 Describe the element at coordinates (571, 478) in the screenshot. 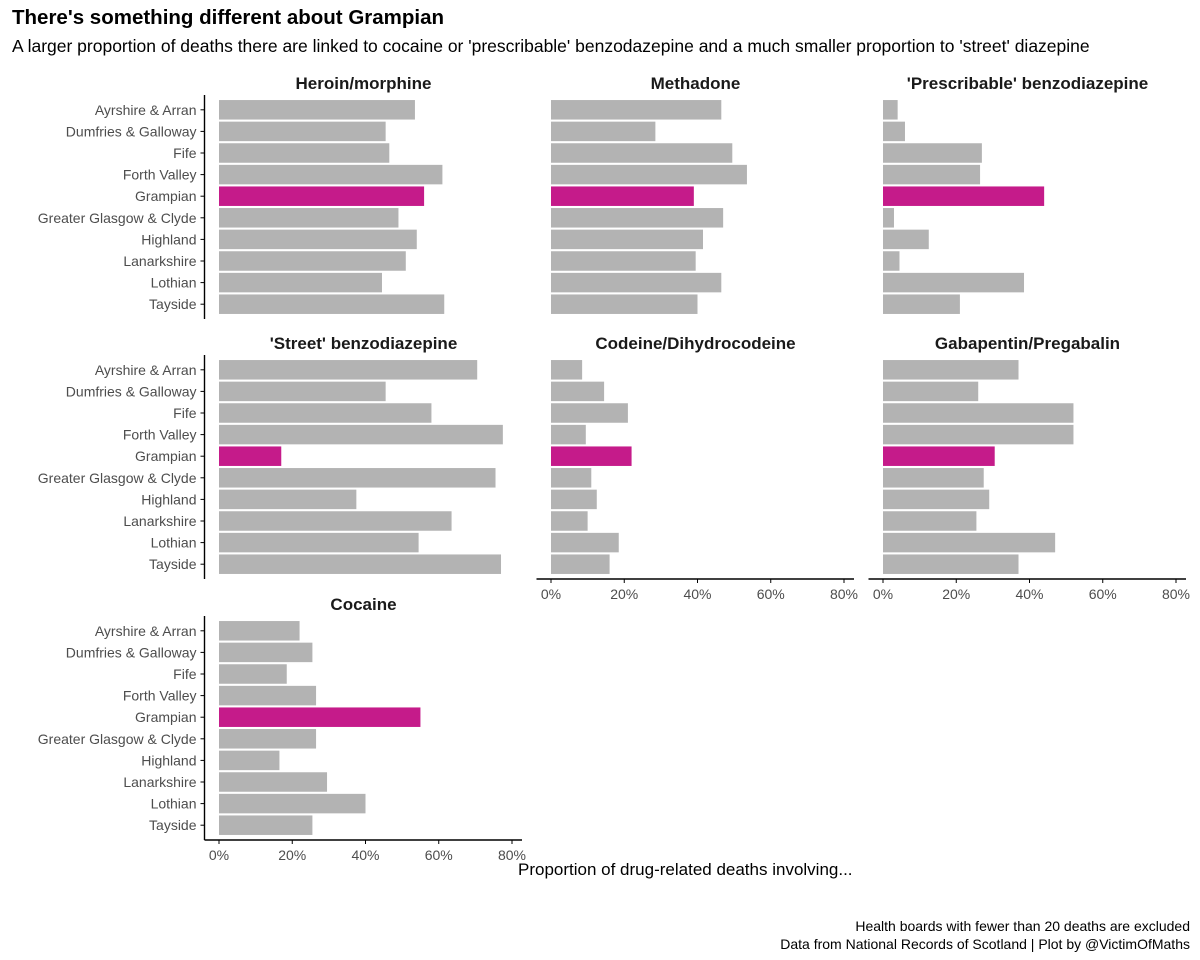

I see `bar-codeine-dihydrocodeine-greater-glasgow-clyde` at that location.